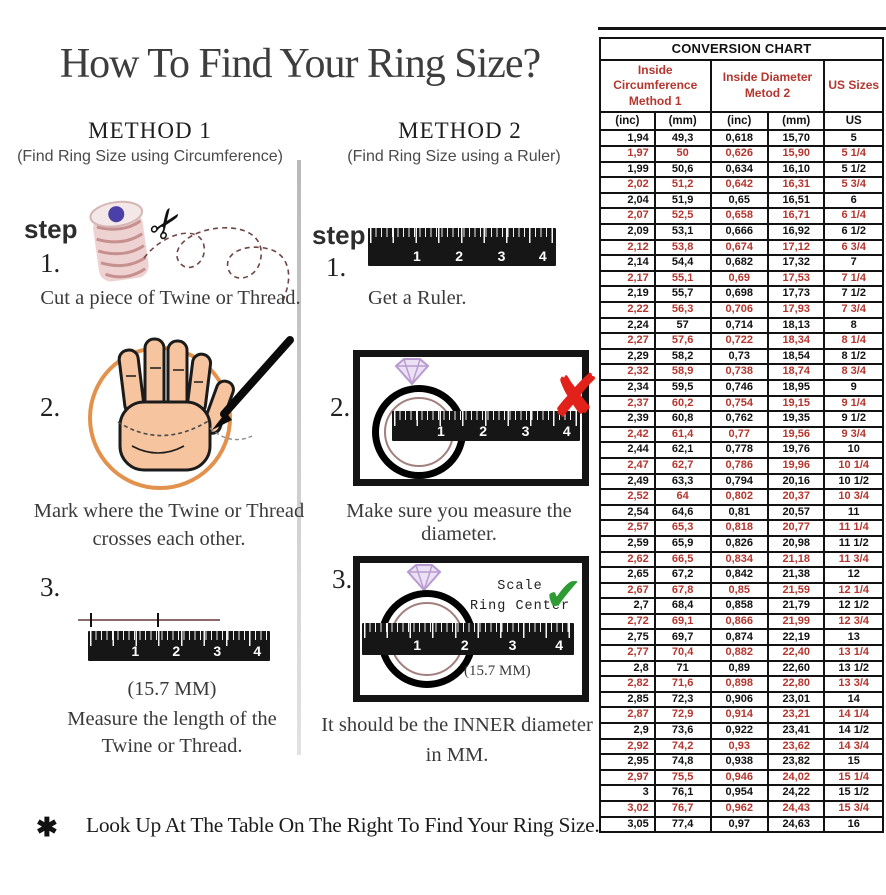 Image resolution: width=886 pixels, height=895 pixels. What do you see at coordinates (796, 388) in the screenshot?
I see `table-cell: 18,95` at bounding box center [796, 388].